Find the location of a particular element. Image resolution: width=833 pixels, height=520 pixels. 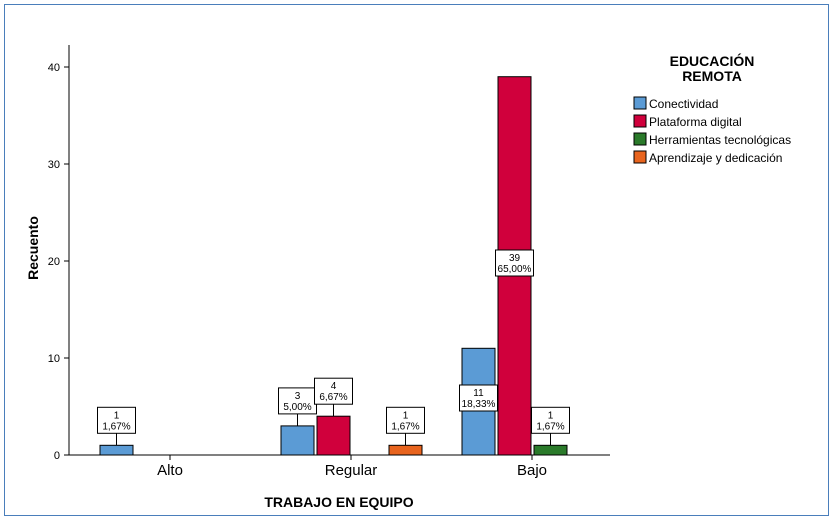

data-label-count: 4 is located at coordinates (334, 386).